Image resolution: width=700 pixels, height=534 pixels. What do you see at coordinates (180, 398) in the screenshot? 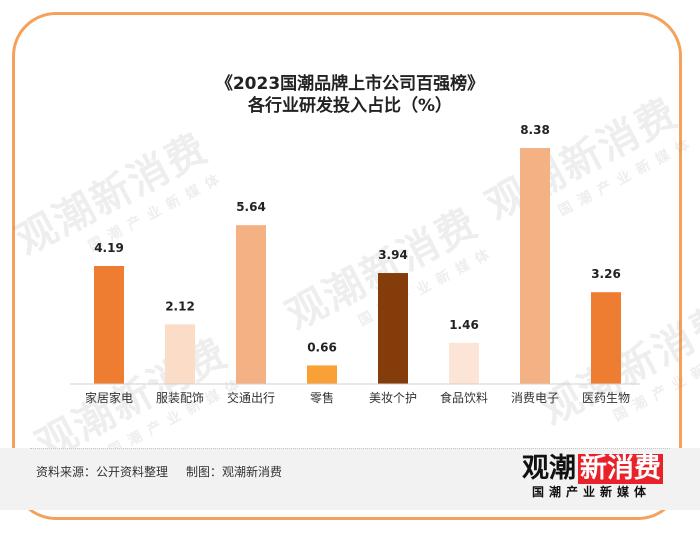
I see `category-label-2: 服装配饰` at bounding box center [180, 398].